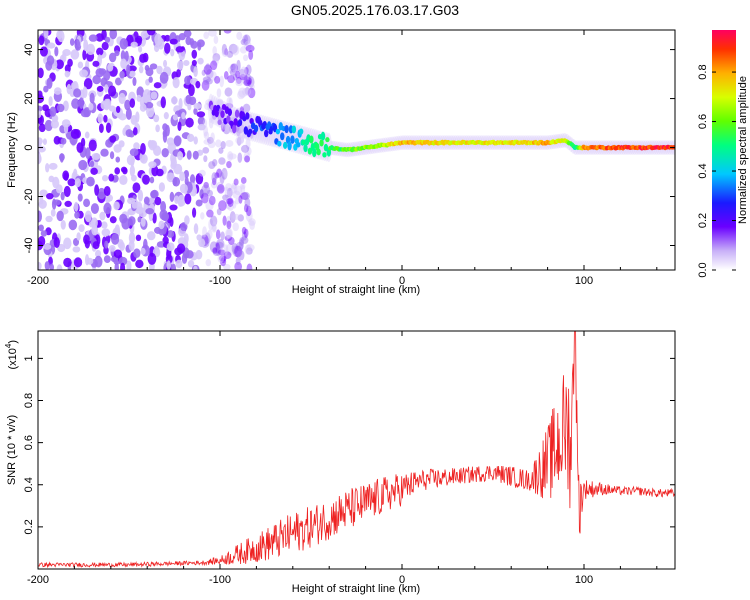 The image size is (750, 600). Describe the element at coordinates (29, 484) in the screenshot. I see `snr-y-tick-label: 0.4` at that location.